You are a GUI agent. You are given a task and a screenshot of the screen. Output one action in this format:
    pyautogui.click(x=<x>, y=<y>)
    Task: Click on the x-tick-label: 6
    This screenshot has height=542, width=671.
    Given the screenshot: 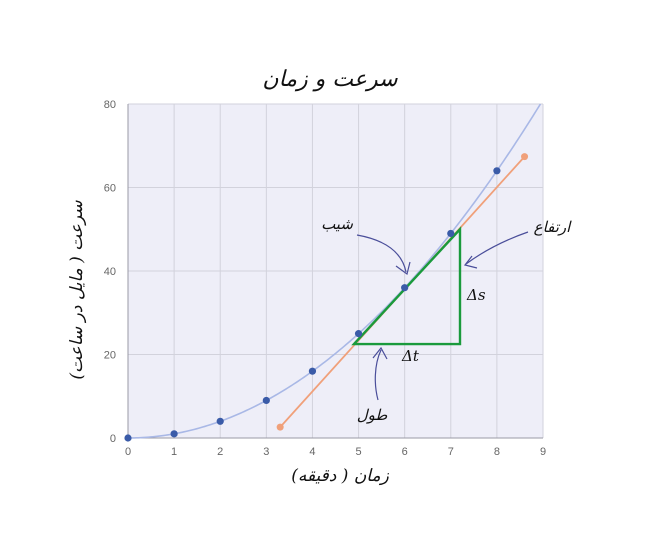 What is the action you would take?
    pyautogui.click(x=405, y=452)
    